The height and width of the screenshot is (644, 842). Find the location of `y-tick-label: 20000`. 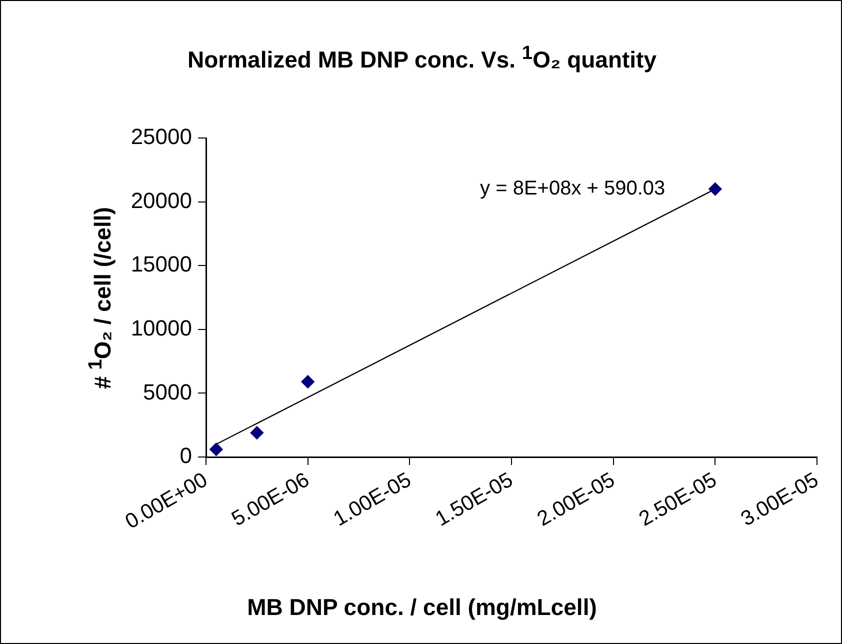

y-tick-label: 20000 is located at coordinates (161, 200).